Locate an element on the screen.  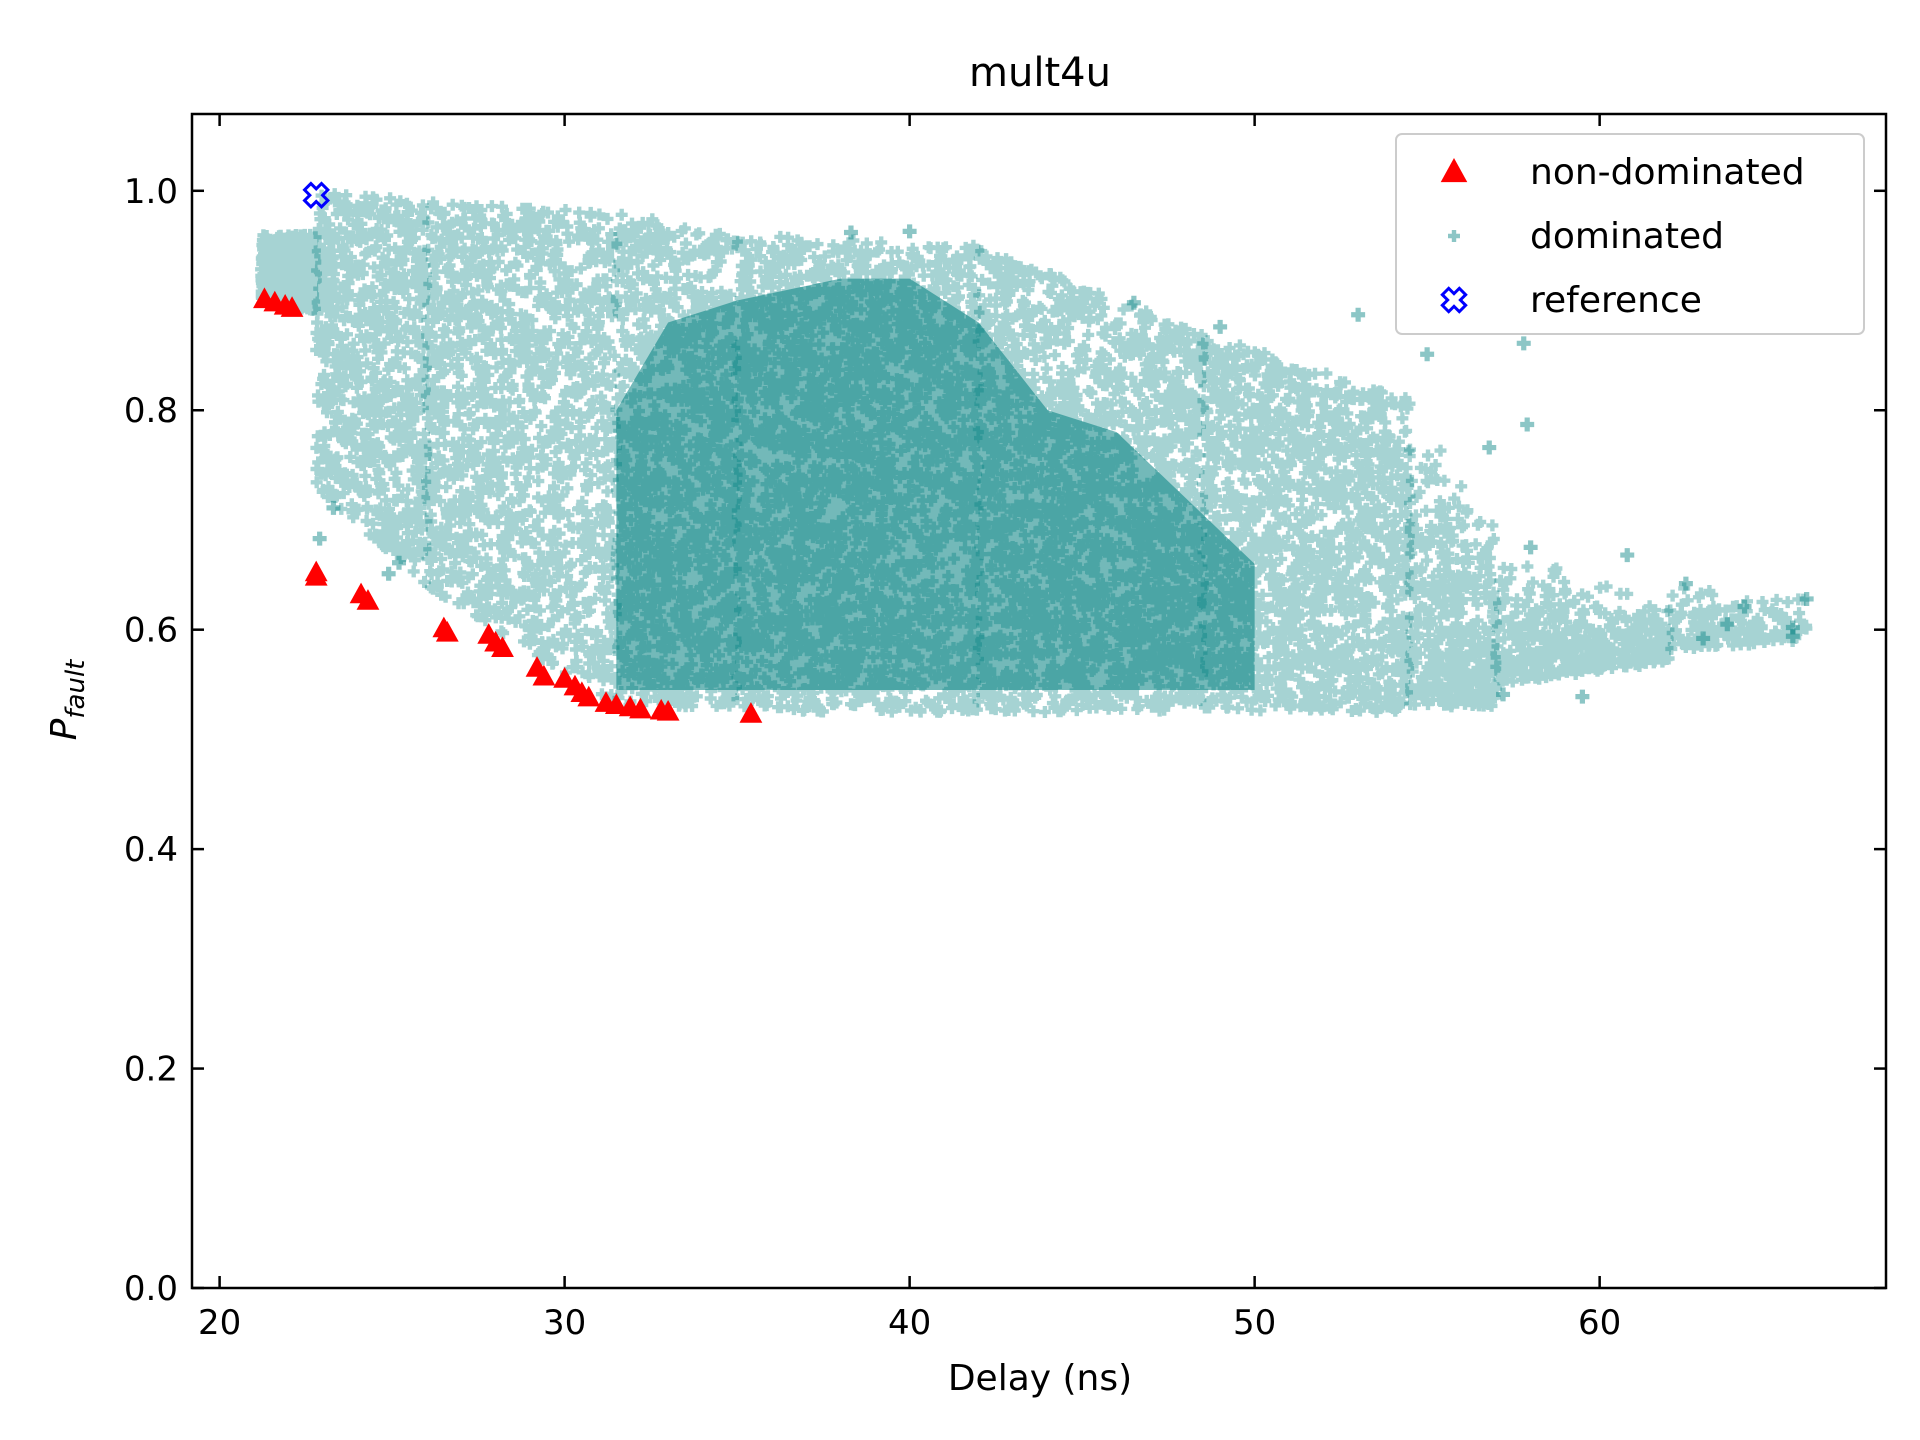
y-axis-label: Pfault is located at coordinates (67, 700).